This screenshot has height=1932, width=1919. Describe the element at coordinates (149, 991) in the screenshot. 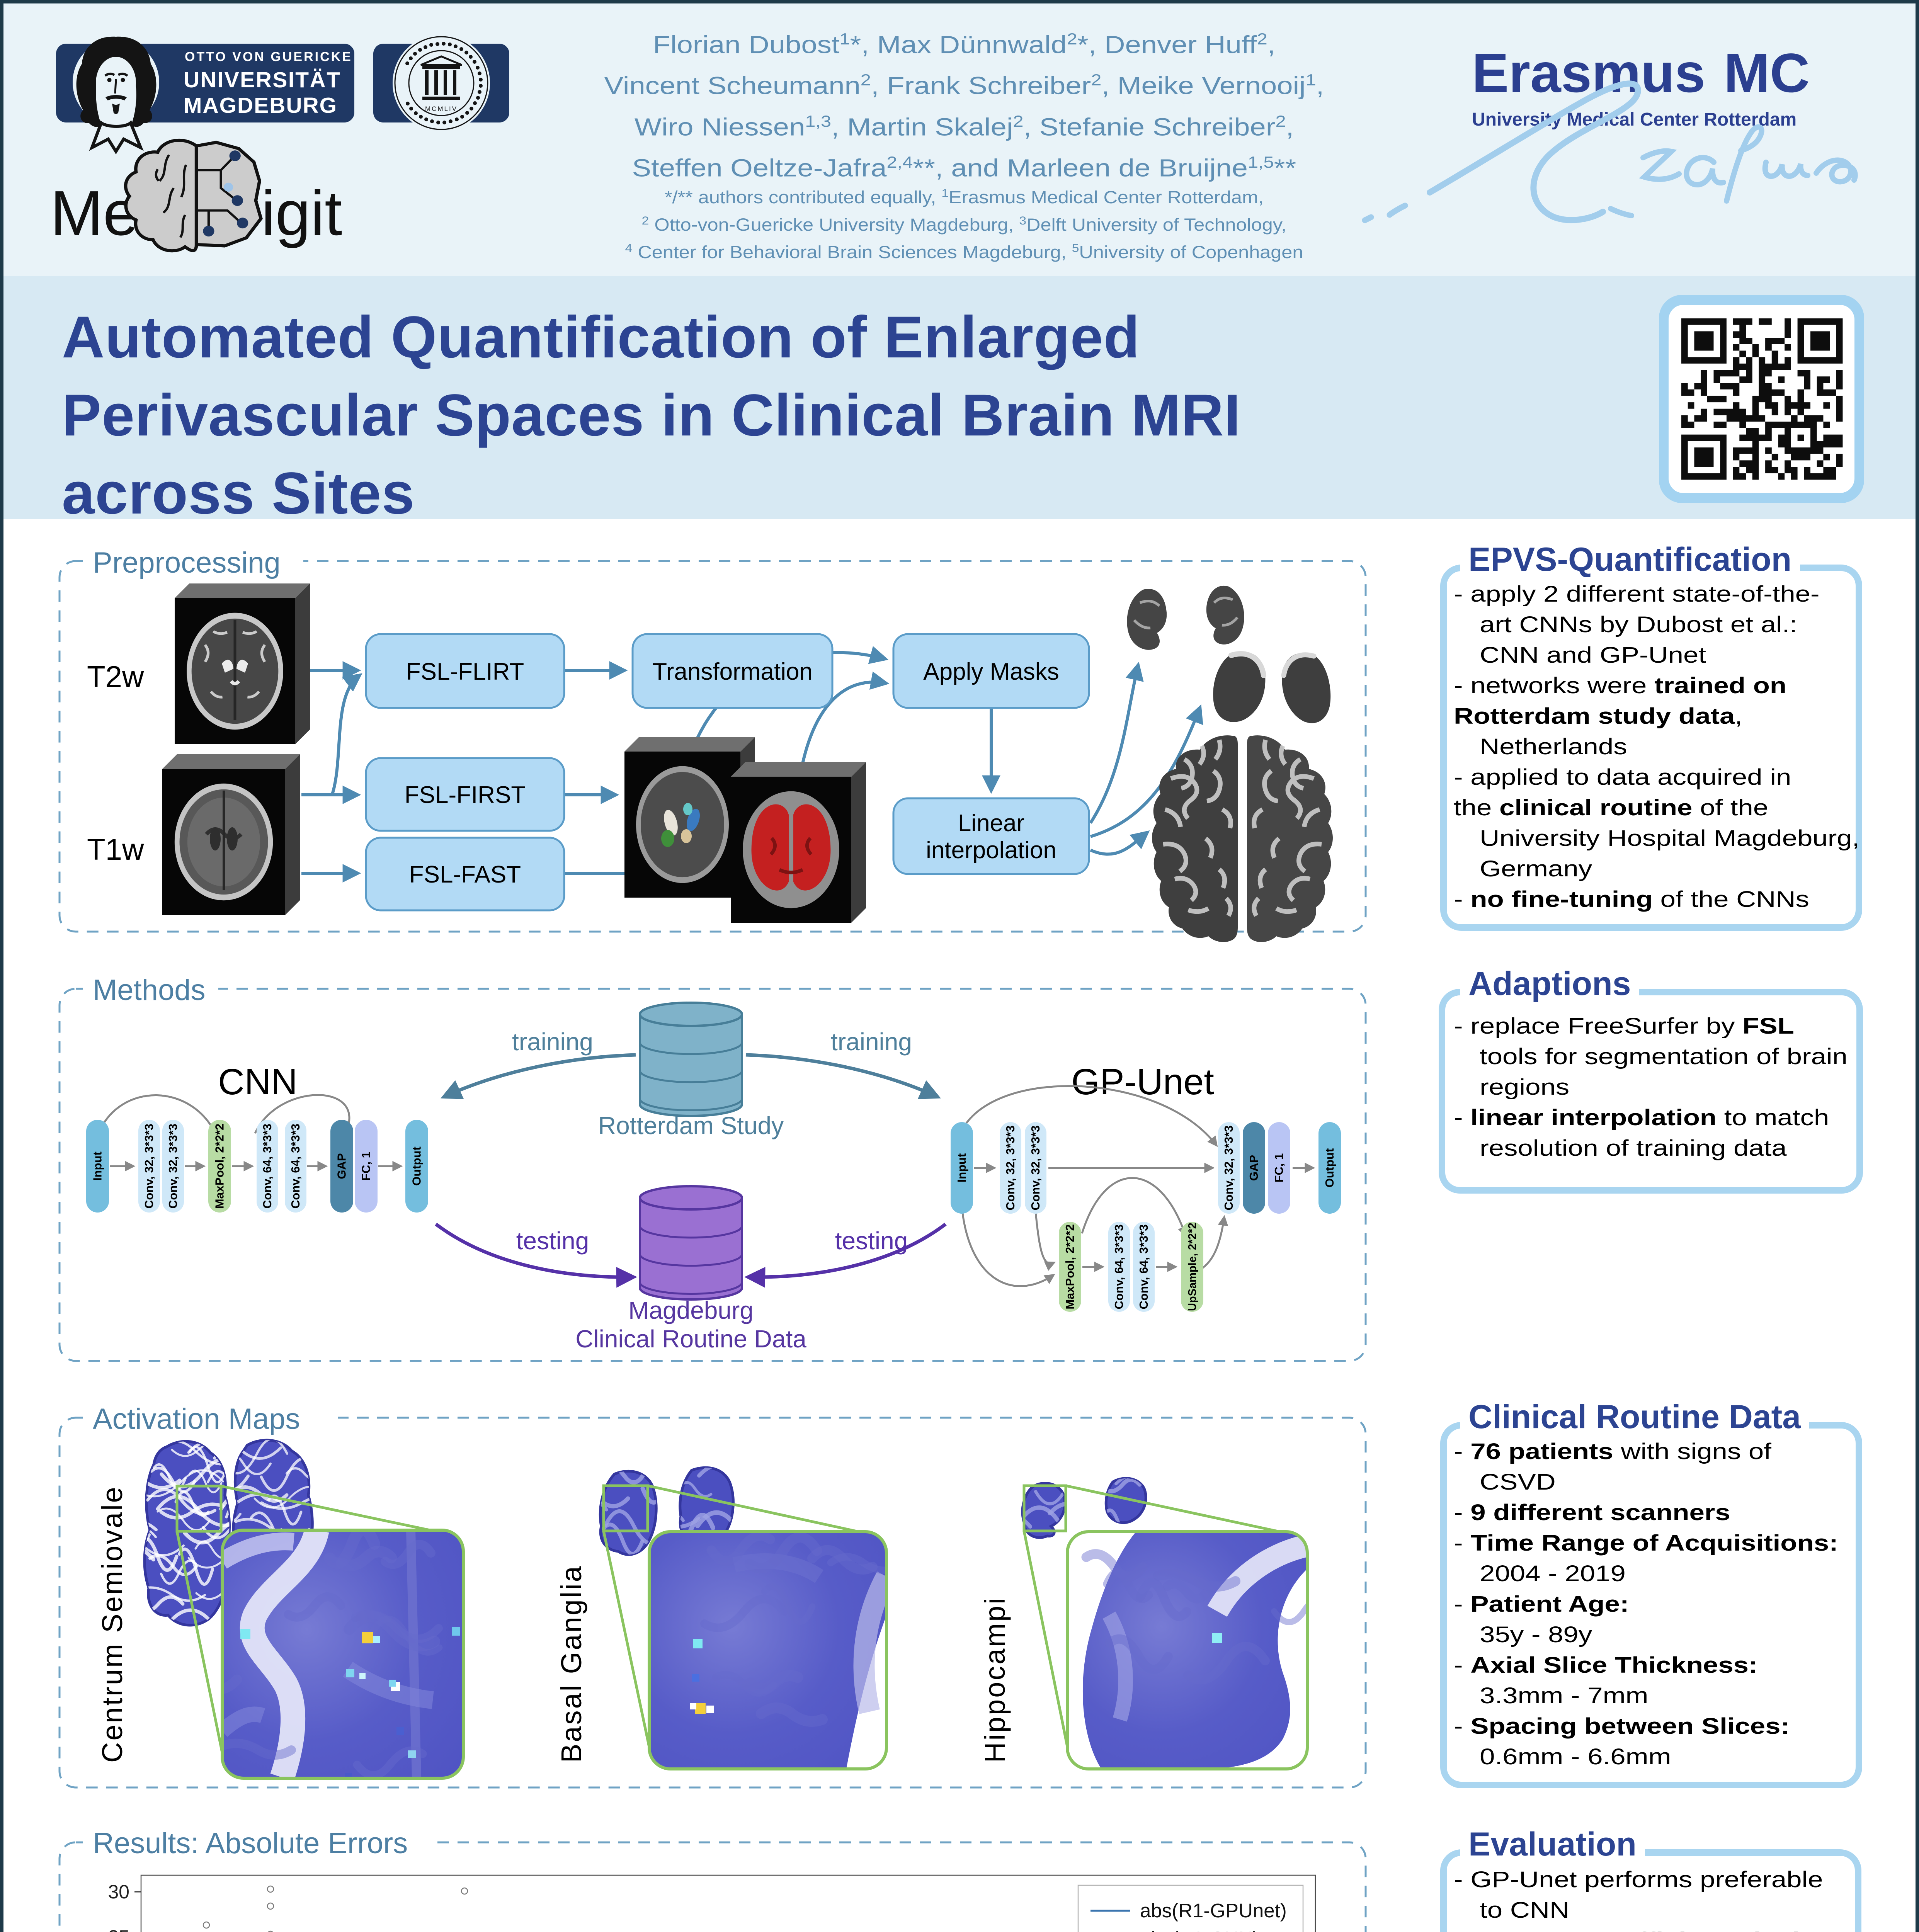

I see `svg-text: Methods` at that location.